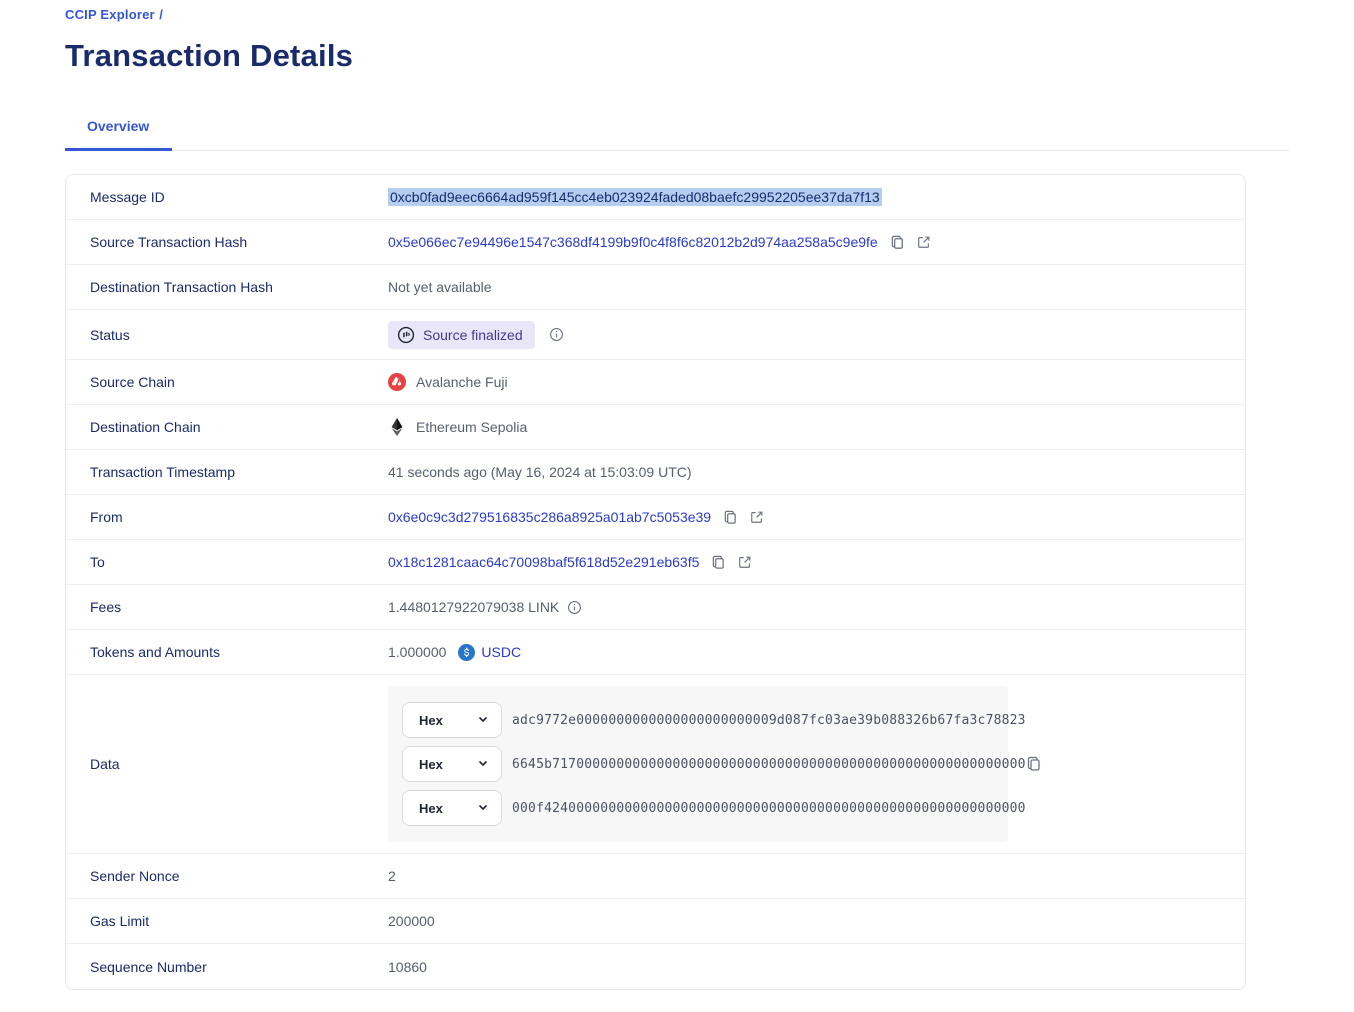 The image size is (1354, 1012). What do you see at coordinates (110, 334) in the screenshot?
I see `status-label: Status` at bounding box center [110, 334].